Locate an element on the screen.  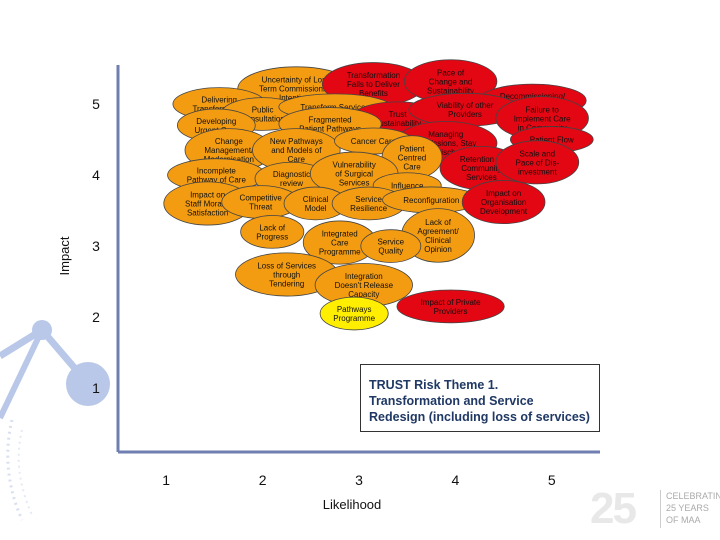
risk-label: Staff Morale/ is located at coordinates (208, 203).